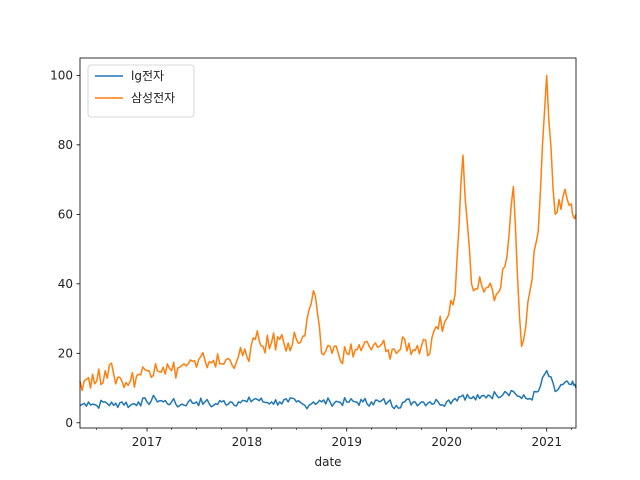 The image size is (640, 480). Describe the element at coordinates (346, 442) in the screenshot. I see `x-tick-label: 2019` at that location.